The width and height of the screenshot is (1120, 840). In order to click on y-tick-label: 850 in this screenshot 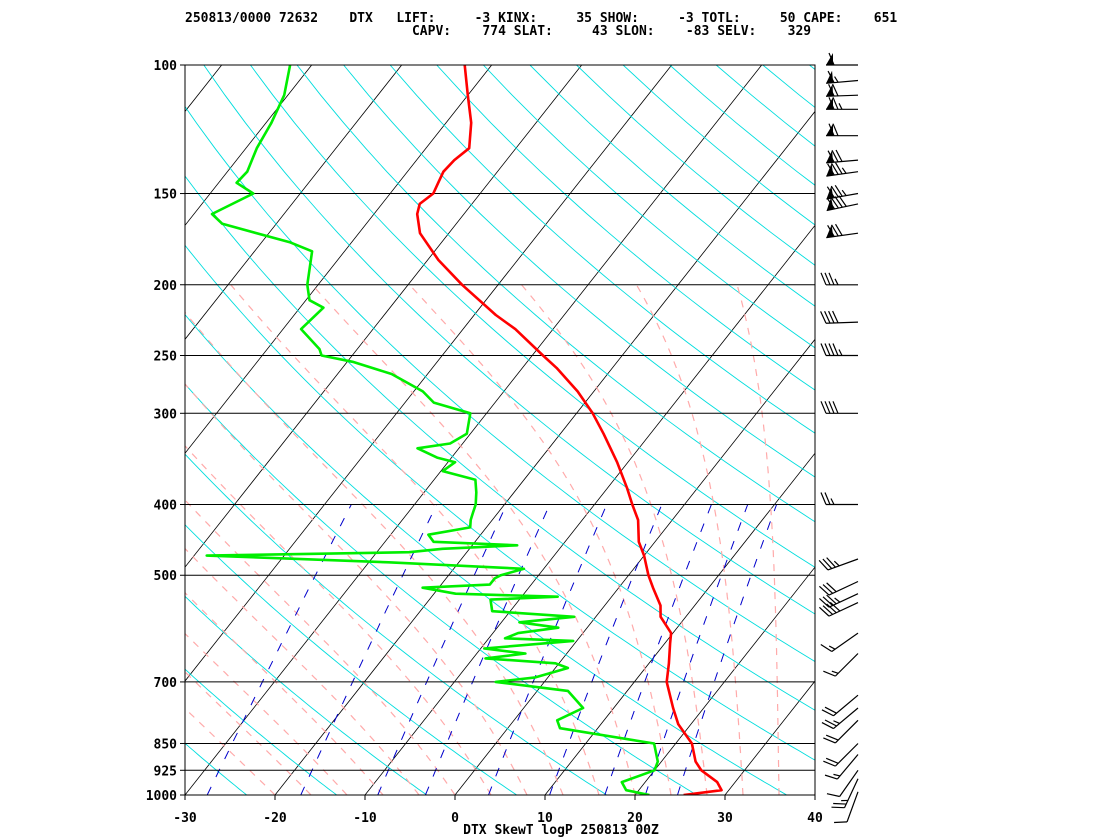, I will do `click(166, 744)`.